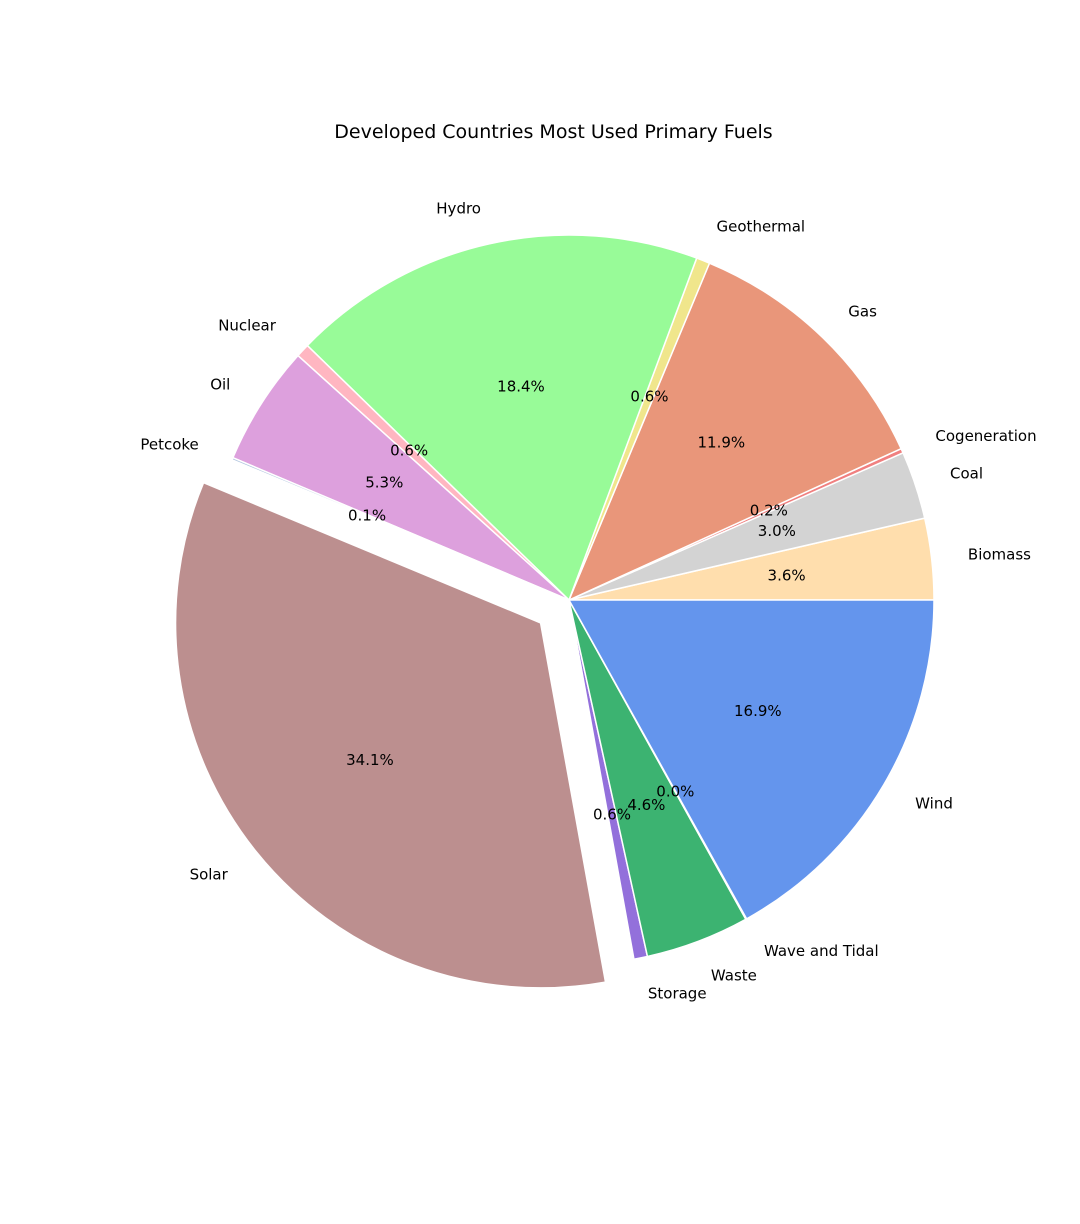 This screenshot has height=1224, width=1080. Describe the element at coordinates (209, 875) in the screenshot. I see `slice-label-solar: Solar` at that location.